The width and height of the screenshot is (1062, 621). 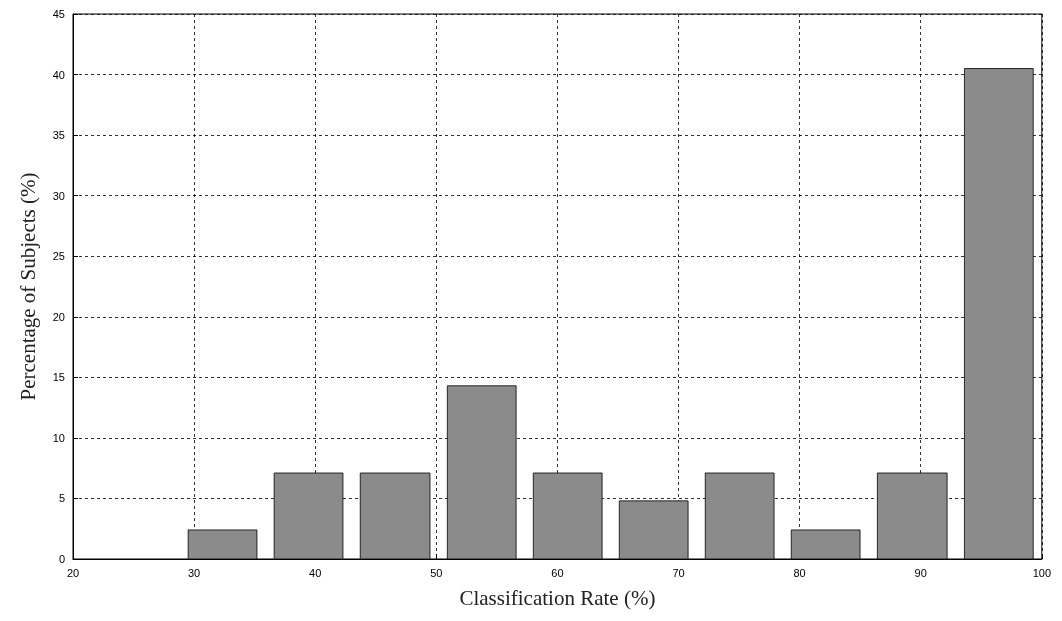 What do you see at coordinates (799, 572) in the screenshot?
I see `x-tick-label: 80` at bounding box center [799, 572].